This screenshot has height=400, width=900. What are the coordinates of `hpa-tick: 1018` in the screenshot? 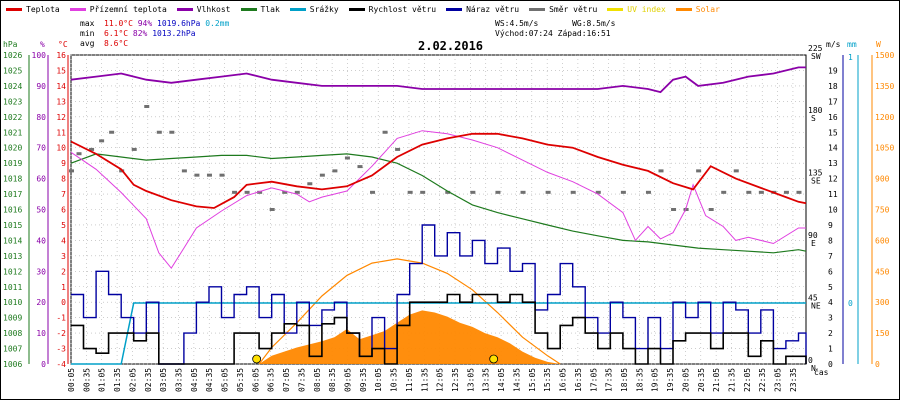 It's located at (12, 179).